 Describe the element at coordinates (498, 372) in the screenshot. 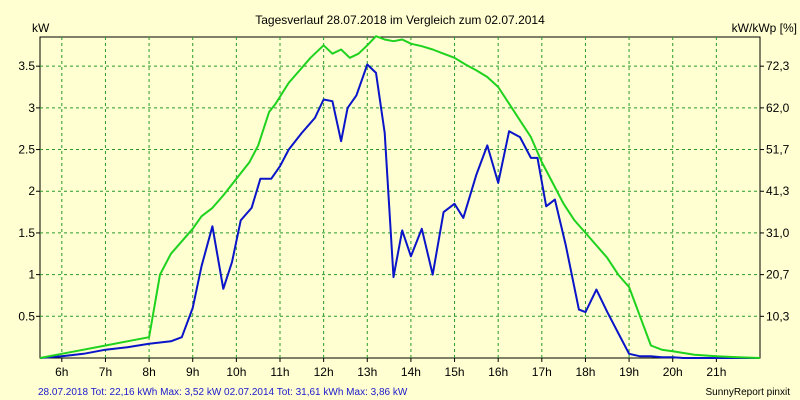

I see `x-tick-label: 16h` at that location.